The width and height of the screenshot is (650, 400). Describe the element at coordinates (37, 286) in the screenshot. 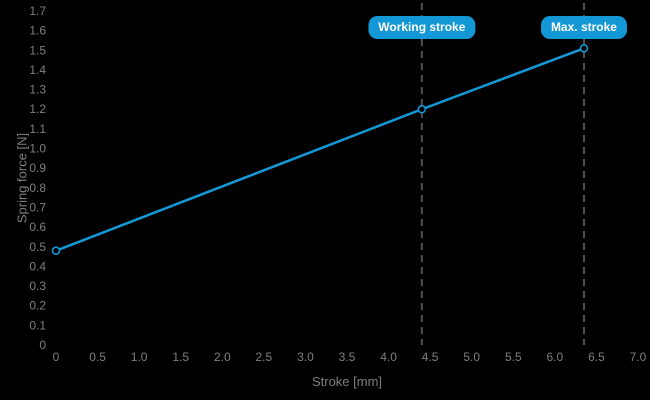

I see `y-tick-label: 0.3` at that location.